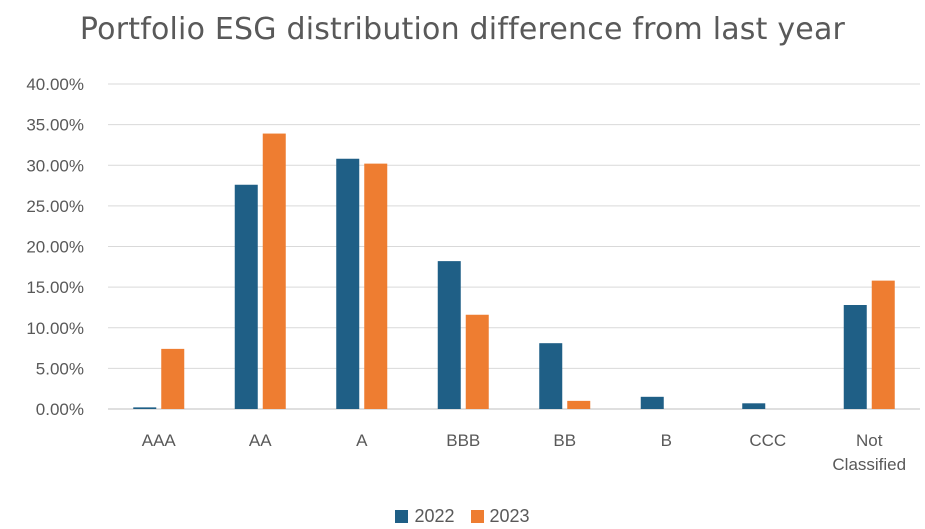 The image size is (925, 529). Describe the element at coordinates (754, 406) in the screenshot. I see `bar-2022-ccc` at that location.